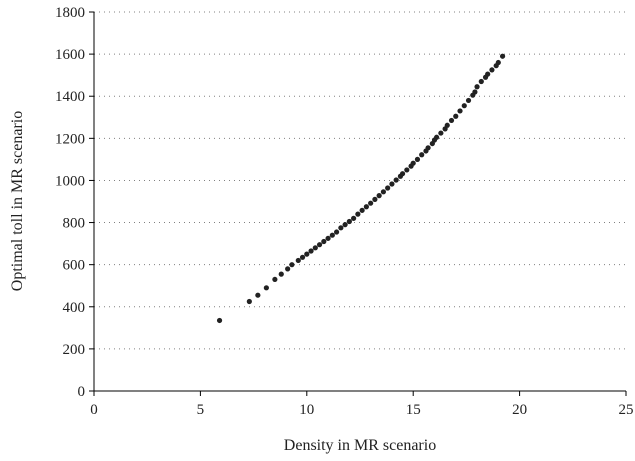 This screenshot has height=461, width=635. I want to click on y-tick-label: 1000, so click(70, 181).